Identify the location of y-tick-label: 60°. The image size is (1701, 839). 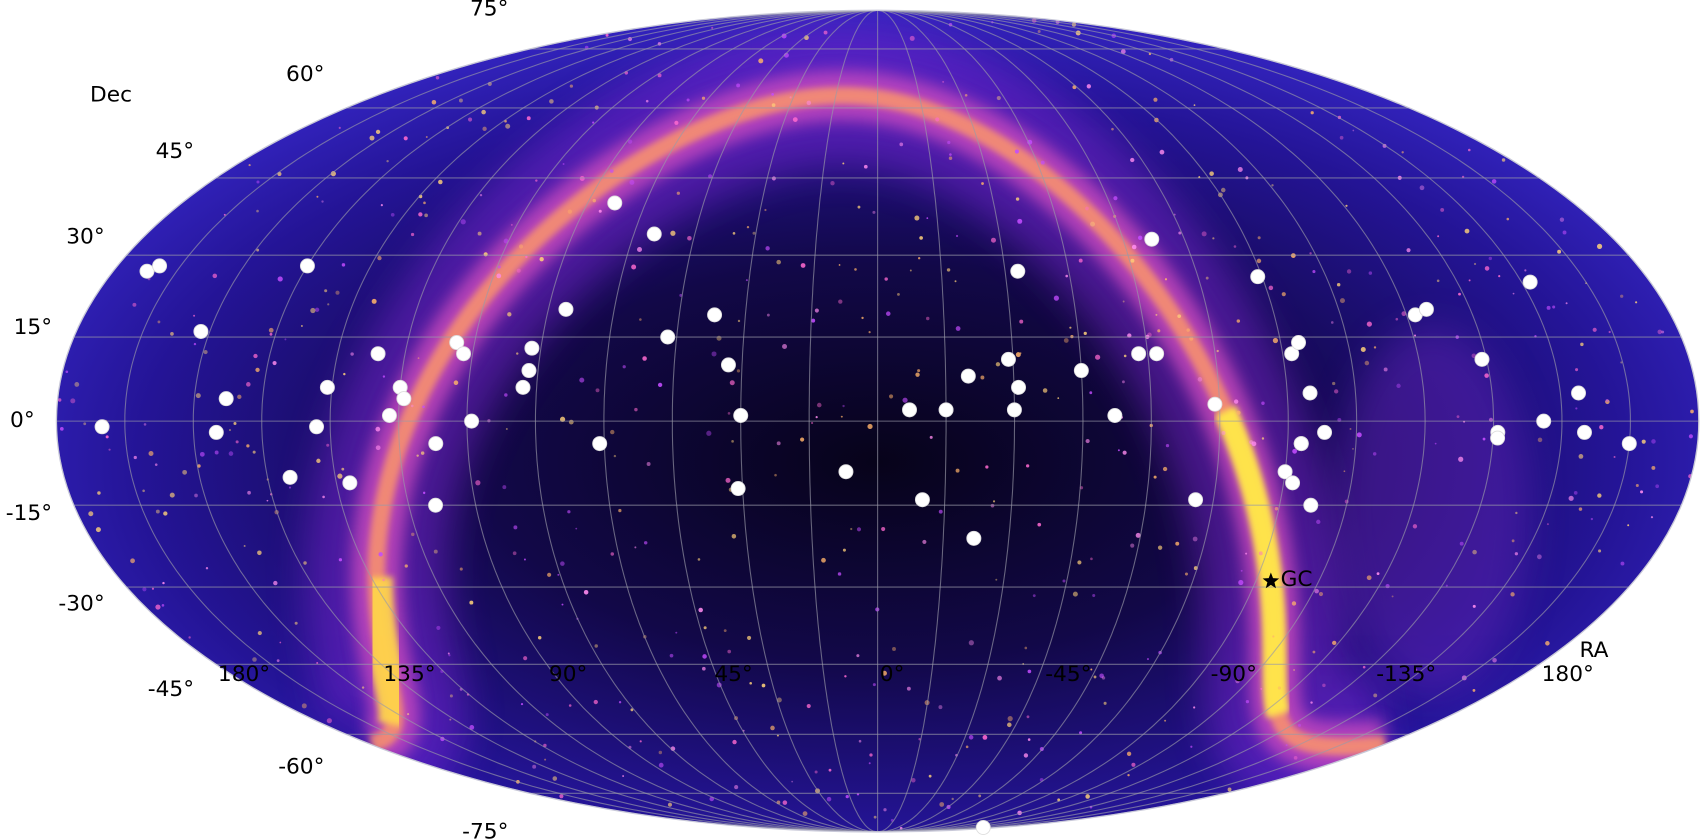
(305, 74).